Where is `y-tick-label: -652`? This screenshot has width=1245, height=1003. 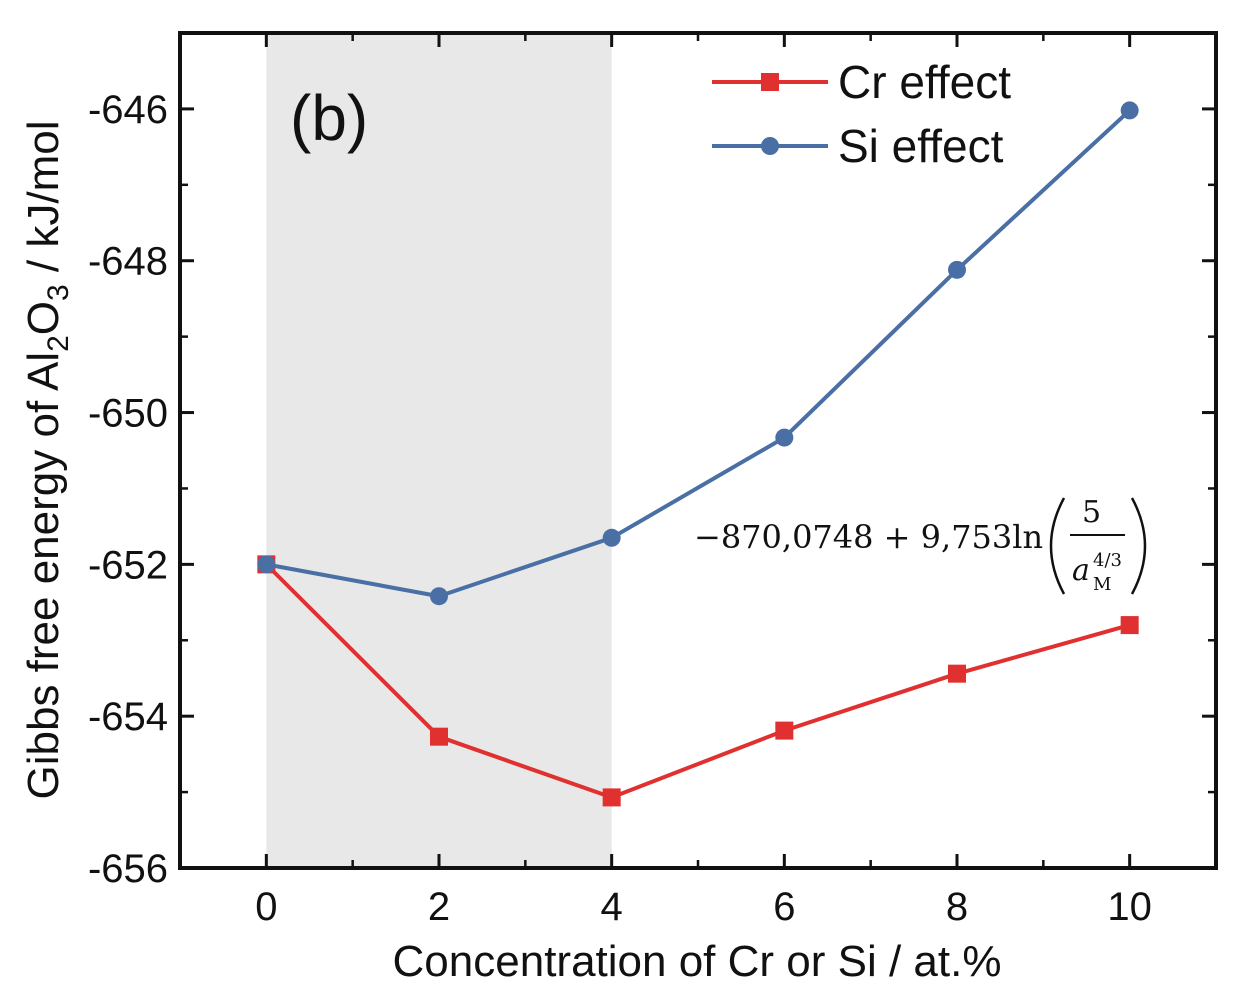
y-tick-label: -652 is located at coordinates (128, 565).